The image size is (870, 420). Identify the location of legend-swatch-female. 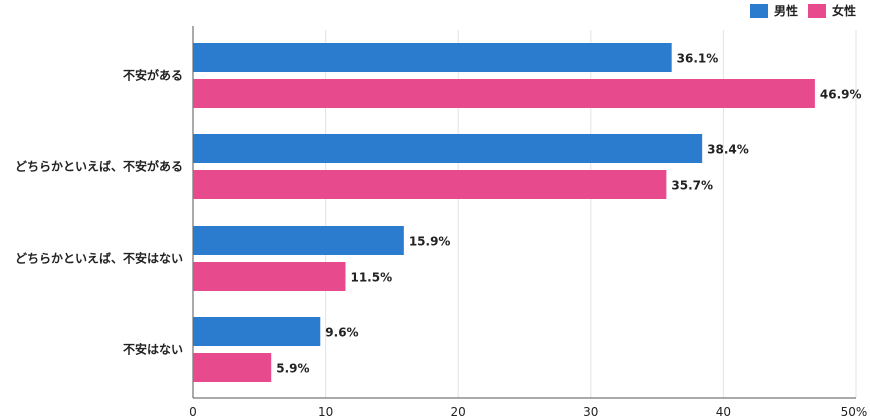
(816, 10).